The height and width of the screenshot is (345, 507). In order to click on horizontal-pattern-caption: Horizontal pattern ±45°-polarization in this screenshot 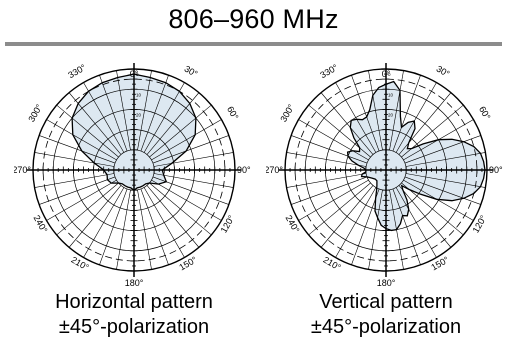, I will do `click(134, 315)`.